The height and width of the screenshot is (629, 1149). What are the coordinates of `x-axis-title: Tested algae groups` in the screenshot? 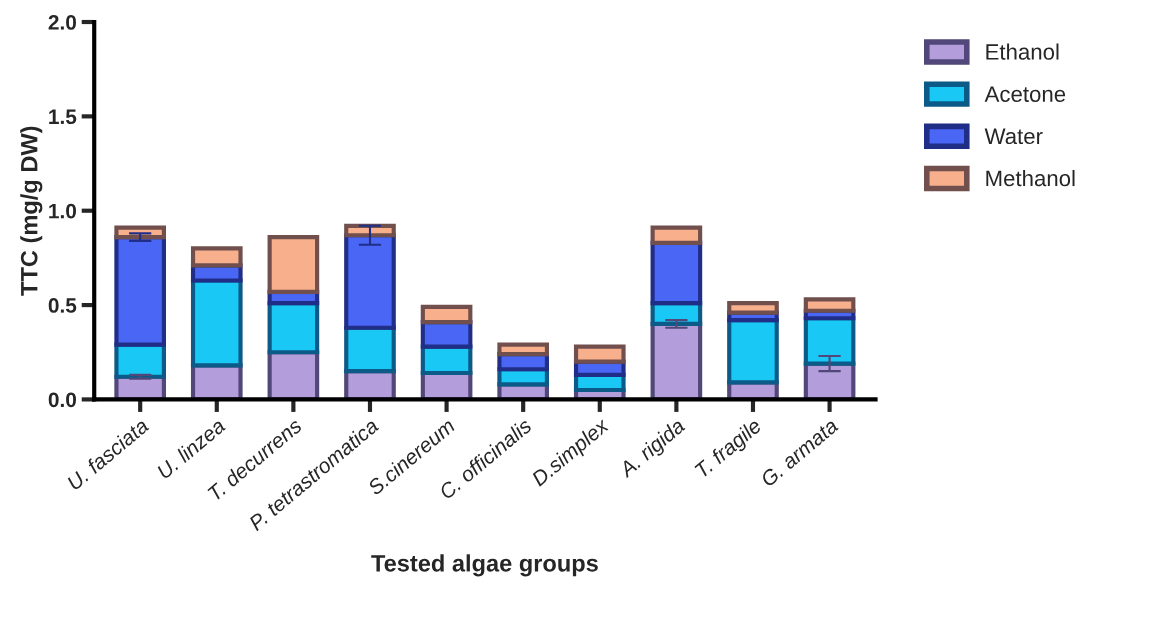 It's located at (484, 565).